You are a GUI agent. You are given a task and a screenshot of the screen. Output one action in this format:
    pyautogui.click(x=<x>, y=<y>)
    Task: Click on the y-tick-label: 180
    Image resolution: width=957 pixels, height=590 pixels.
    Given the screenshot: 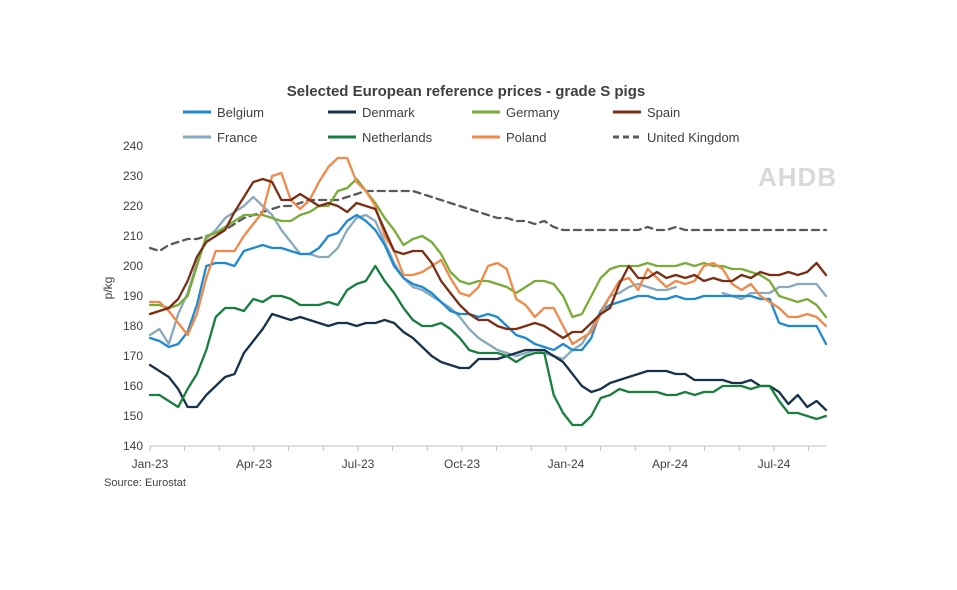 What is the action you would take?
    pyautogui.click(x=133, y=326)
    